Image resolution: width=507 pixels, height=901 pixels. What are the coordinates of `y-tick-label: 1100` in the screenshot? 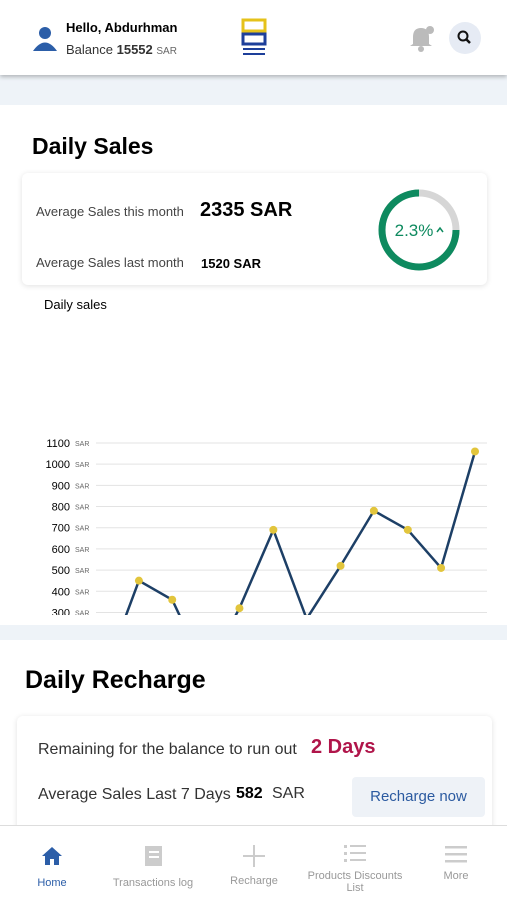 It's located at (58, 444).